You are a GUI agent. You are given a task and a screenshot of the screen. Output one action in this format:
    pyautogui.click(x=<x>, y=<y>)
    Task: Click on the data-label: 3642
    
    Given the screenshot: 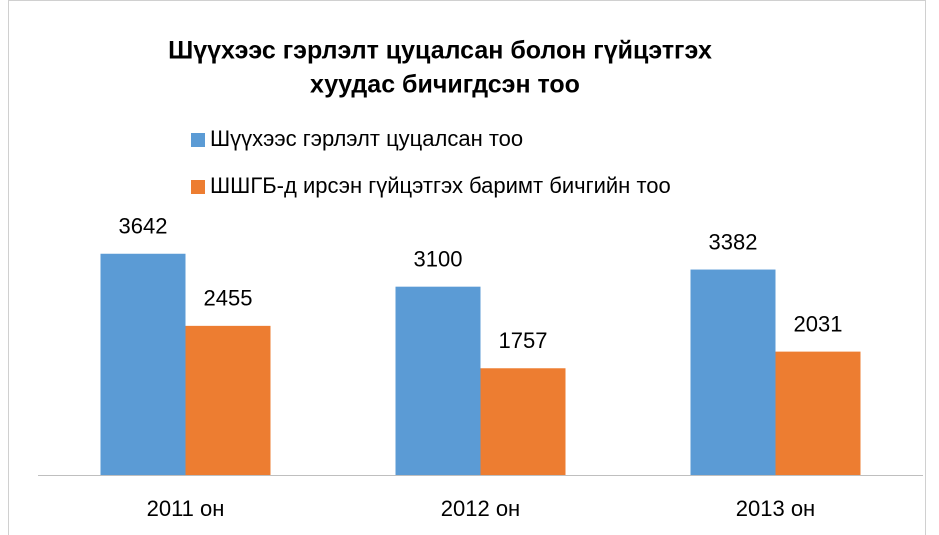 What is the action you would take?
    pyautogui.click(x=143, y=226)
    